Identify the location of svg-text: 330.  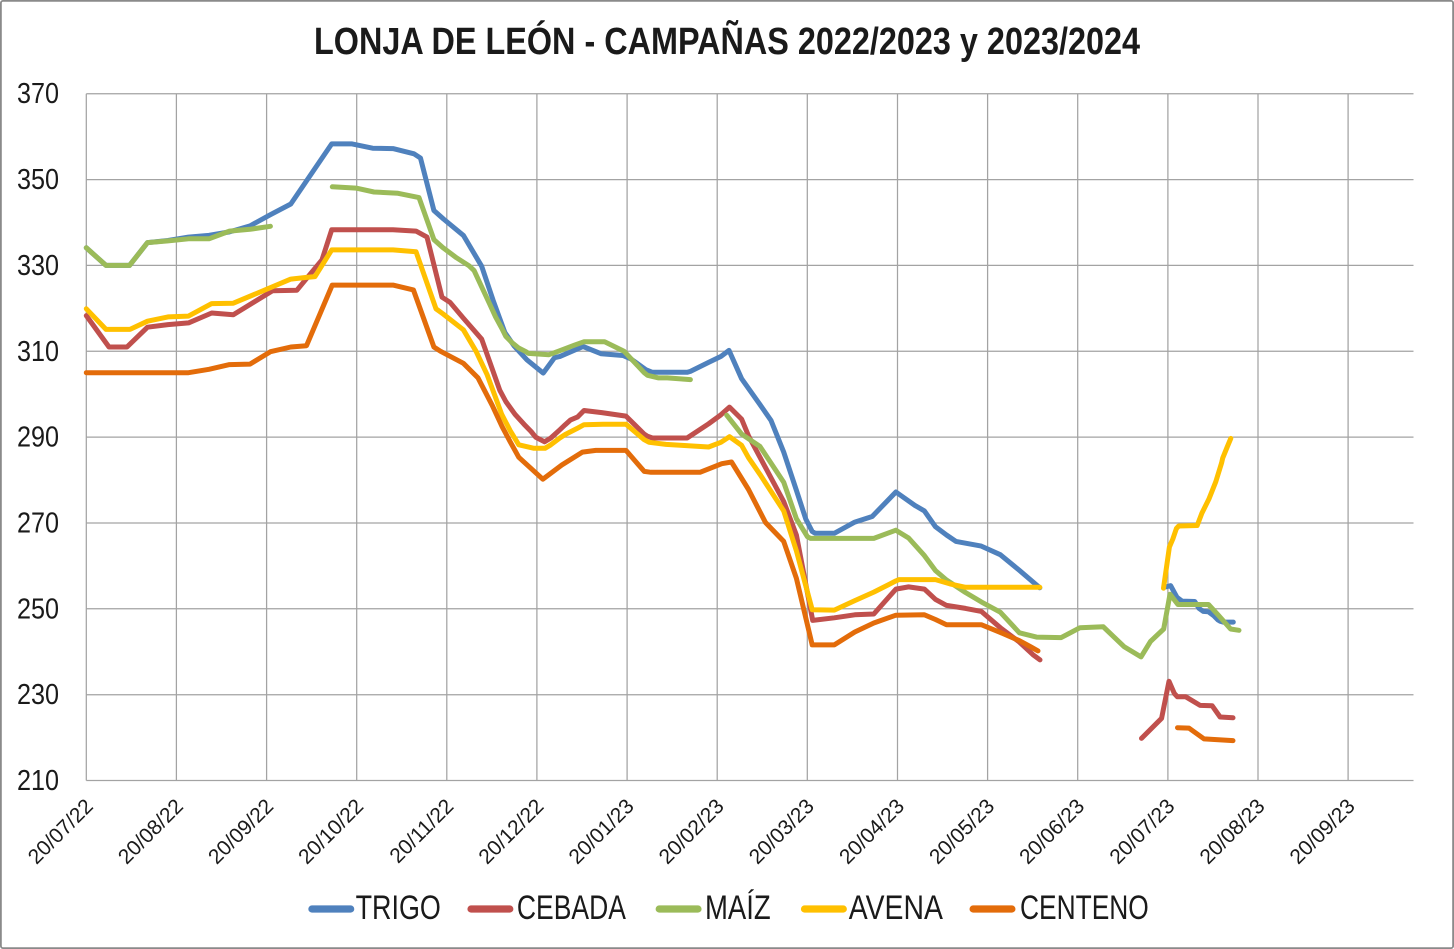
(38, 266).